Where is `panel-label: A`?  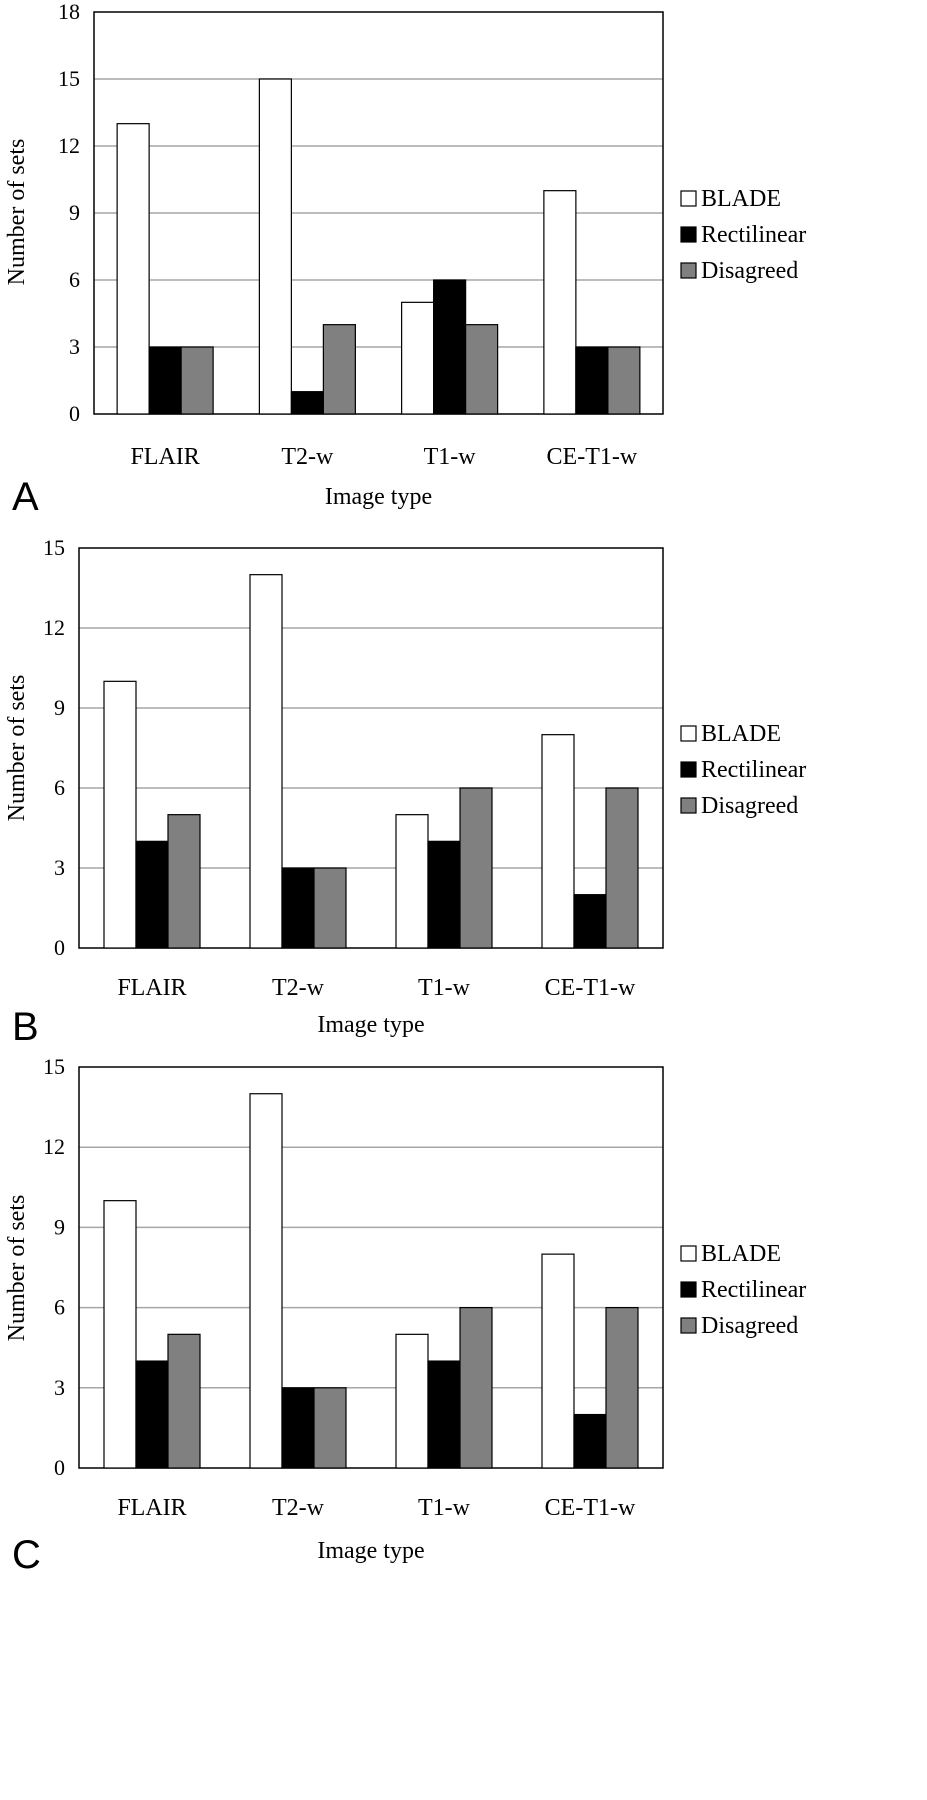
panel-label: A is located at coordinates (25, 497).